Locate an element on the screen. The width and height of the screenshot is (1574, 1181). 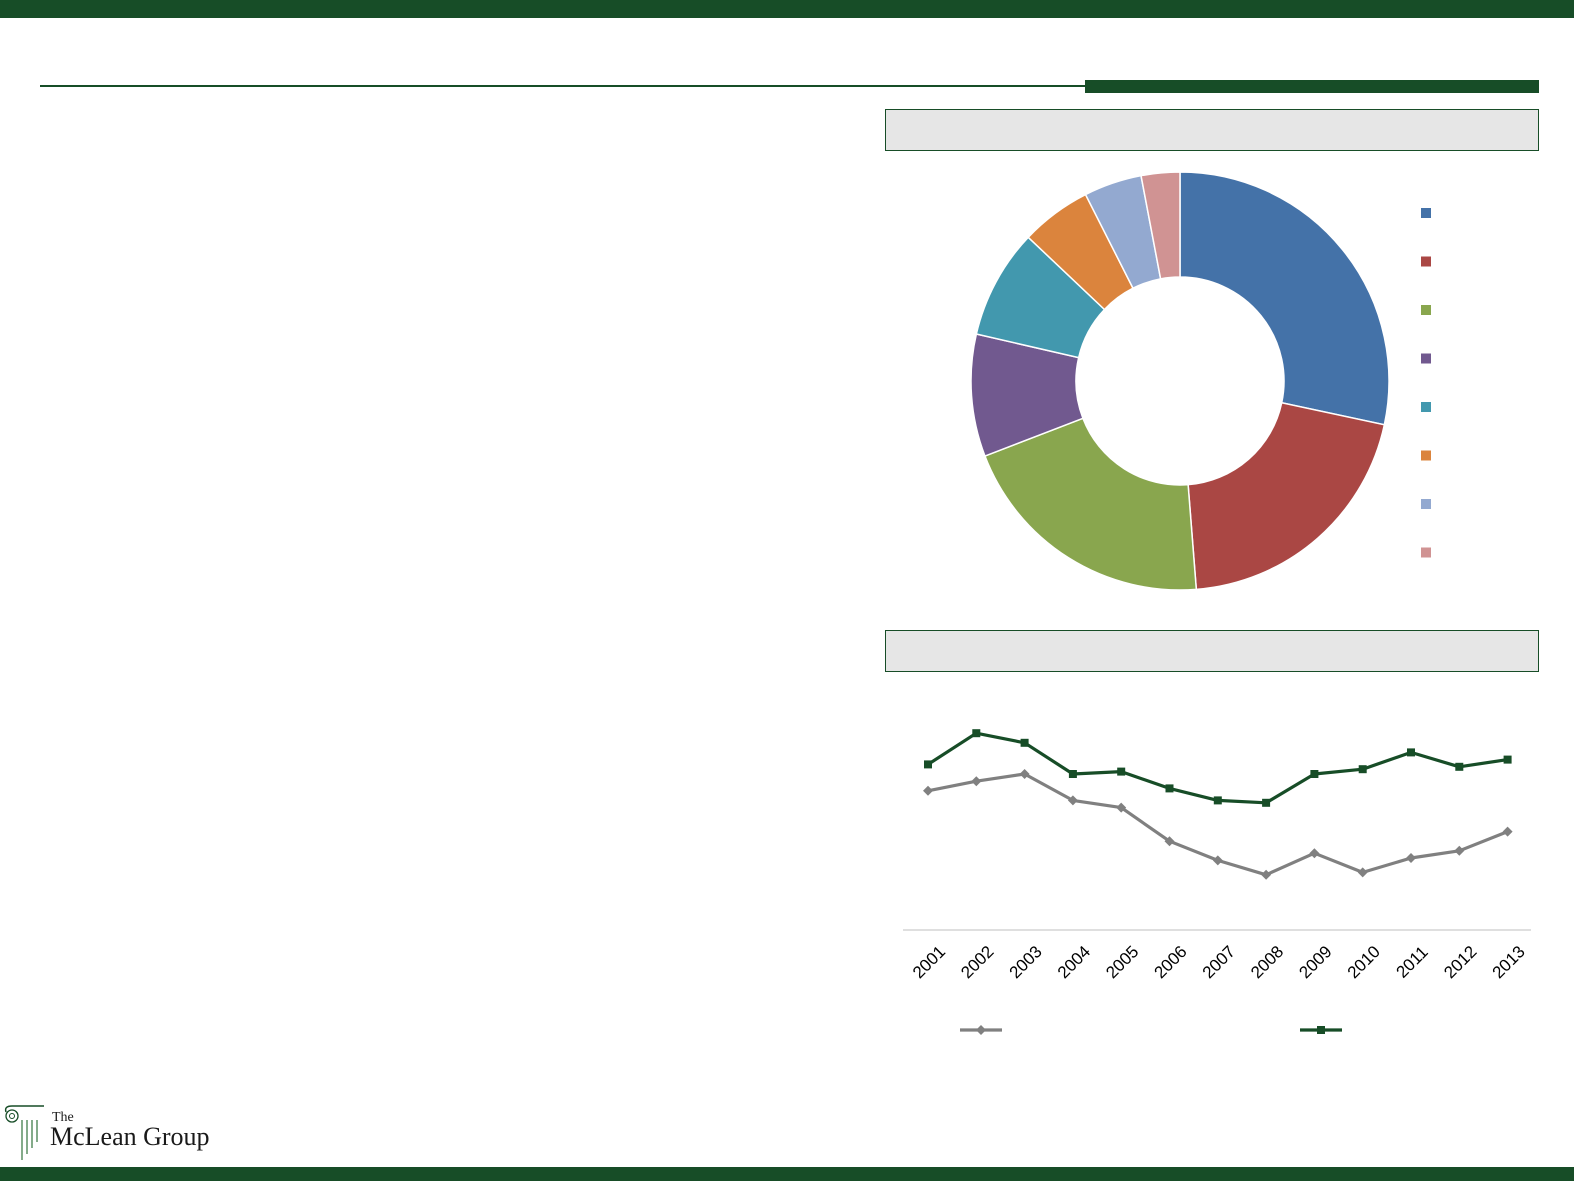
header-rule-thick is located at coordinates (1312, 86).